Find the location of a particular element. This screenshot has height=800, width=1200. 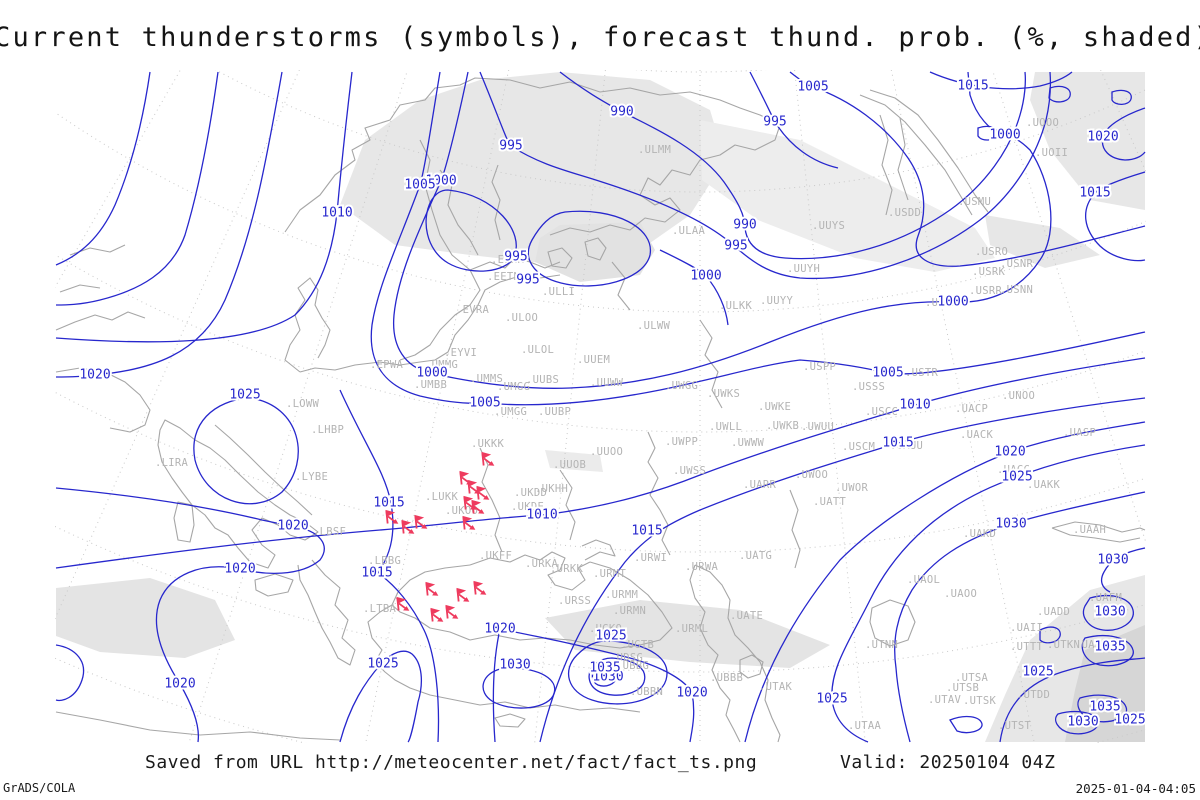

station-label: .UKHH is located at coordinates (551, 489).